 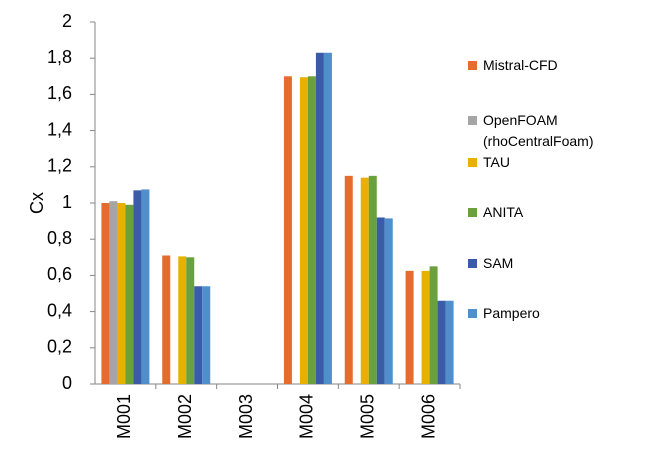 I want to click on legend-label: ANITA, so click(x=503, y=212).